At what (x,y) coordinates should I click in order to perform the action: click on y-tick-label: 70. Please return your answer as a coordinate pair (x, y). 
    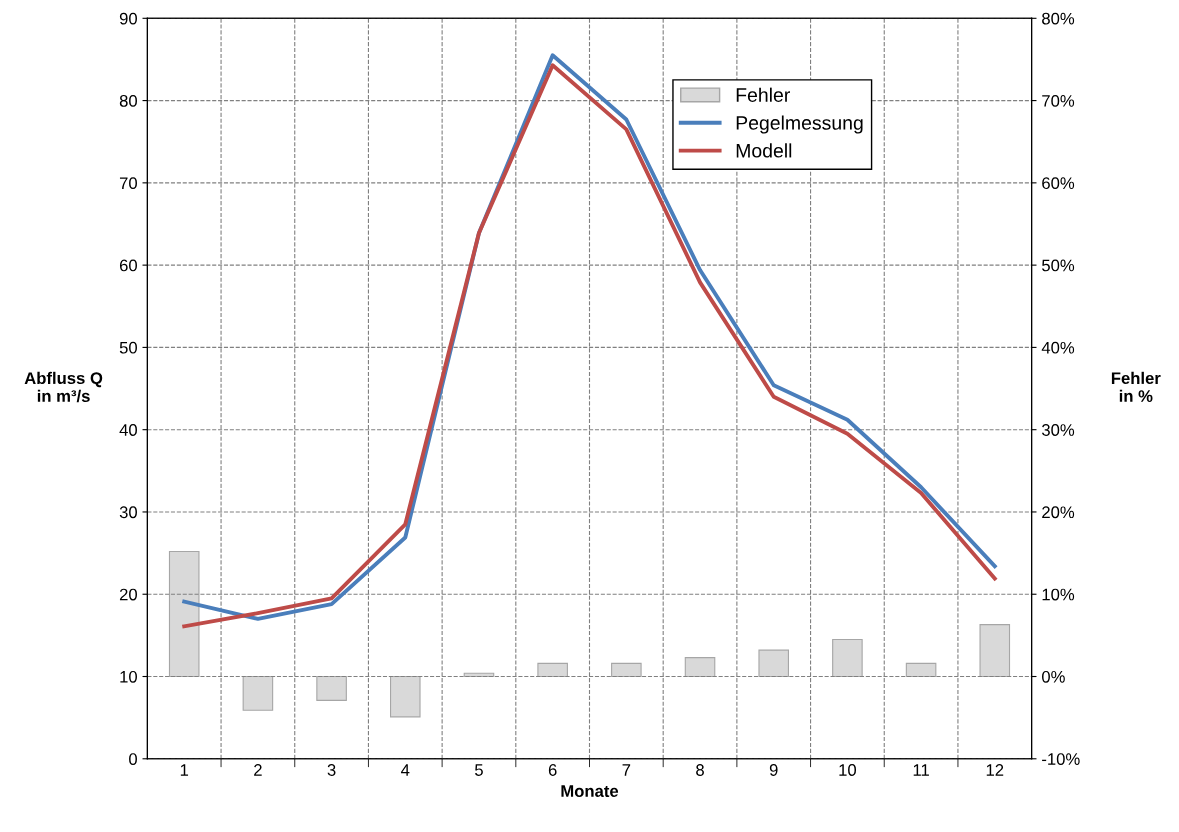
    Looking at the image, I should click on (128, 183).